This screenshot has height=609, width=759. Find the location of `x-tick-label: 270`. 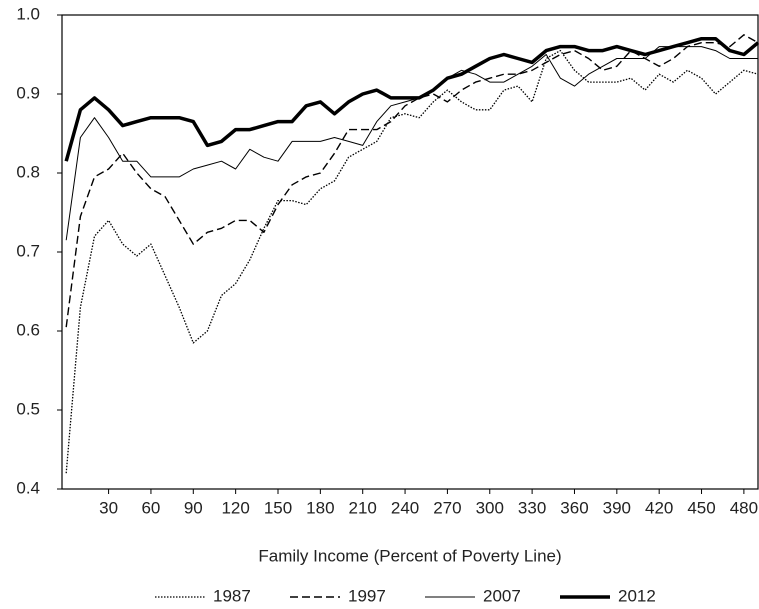

x-tick-label: 270 is located at coordinates (447, 507).